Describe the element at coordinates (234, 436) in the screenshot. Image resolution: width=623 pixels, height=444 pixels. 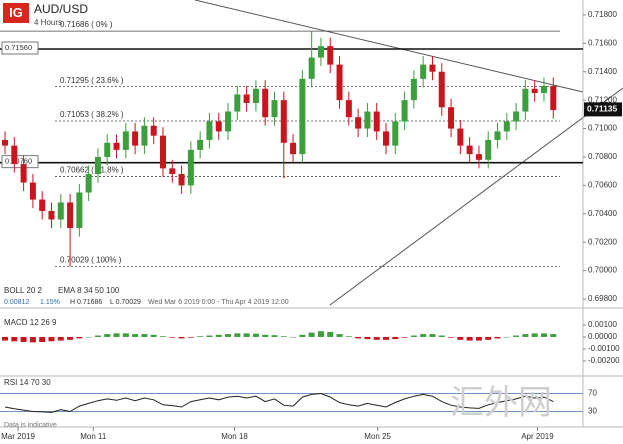
I see `x-tick-label: Mon 18` at that location.